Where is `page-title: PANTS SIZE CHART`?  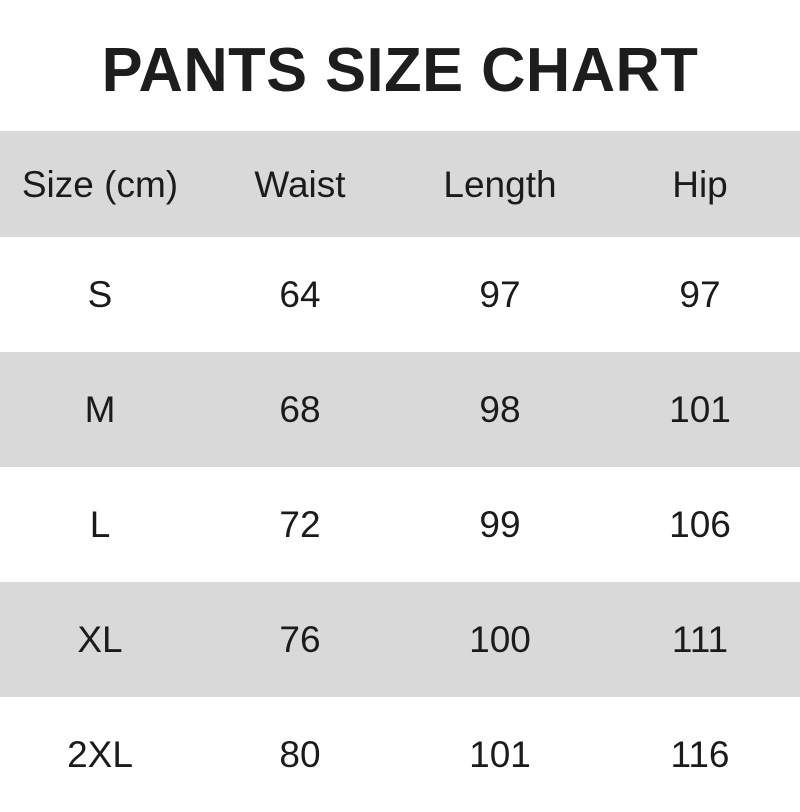 page-title: PANTS SIZE CHART is located at coordinates (400, 70).